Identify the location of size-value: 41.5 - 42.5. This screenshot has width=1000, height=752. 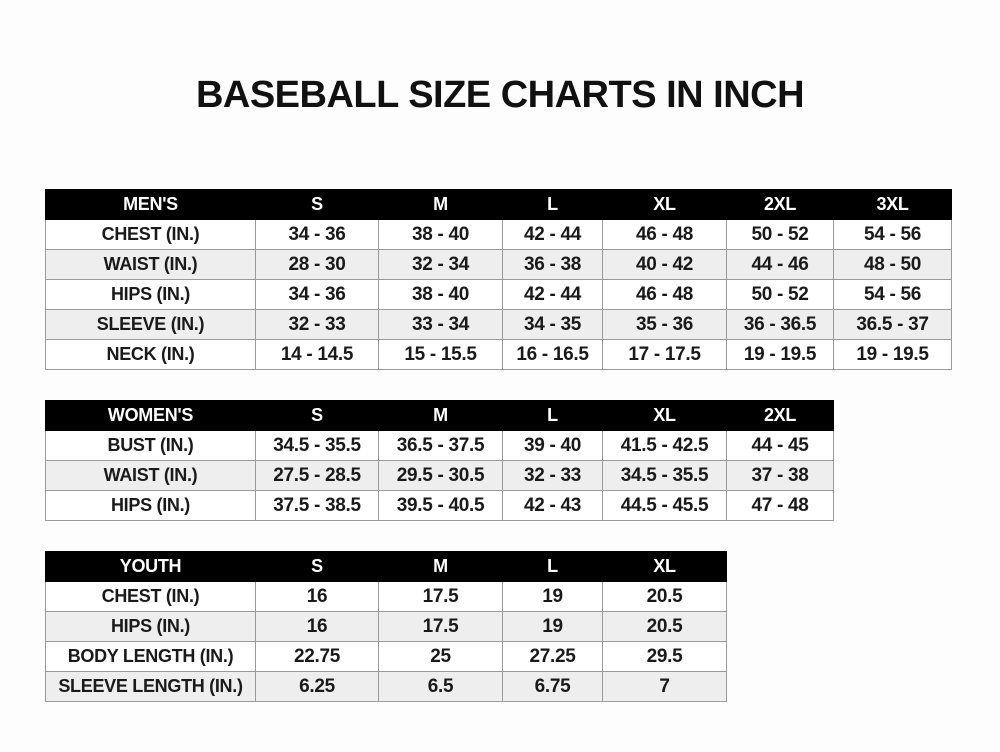
(664, 445).